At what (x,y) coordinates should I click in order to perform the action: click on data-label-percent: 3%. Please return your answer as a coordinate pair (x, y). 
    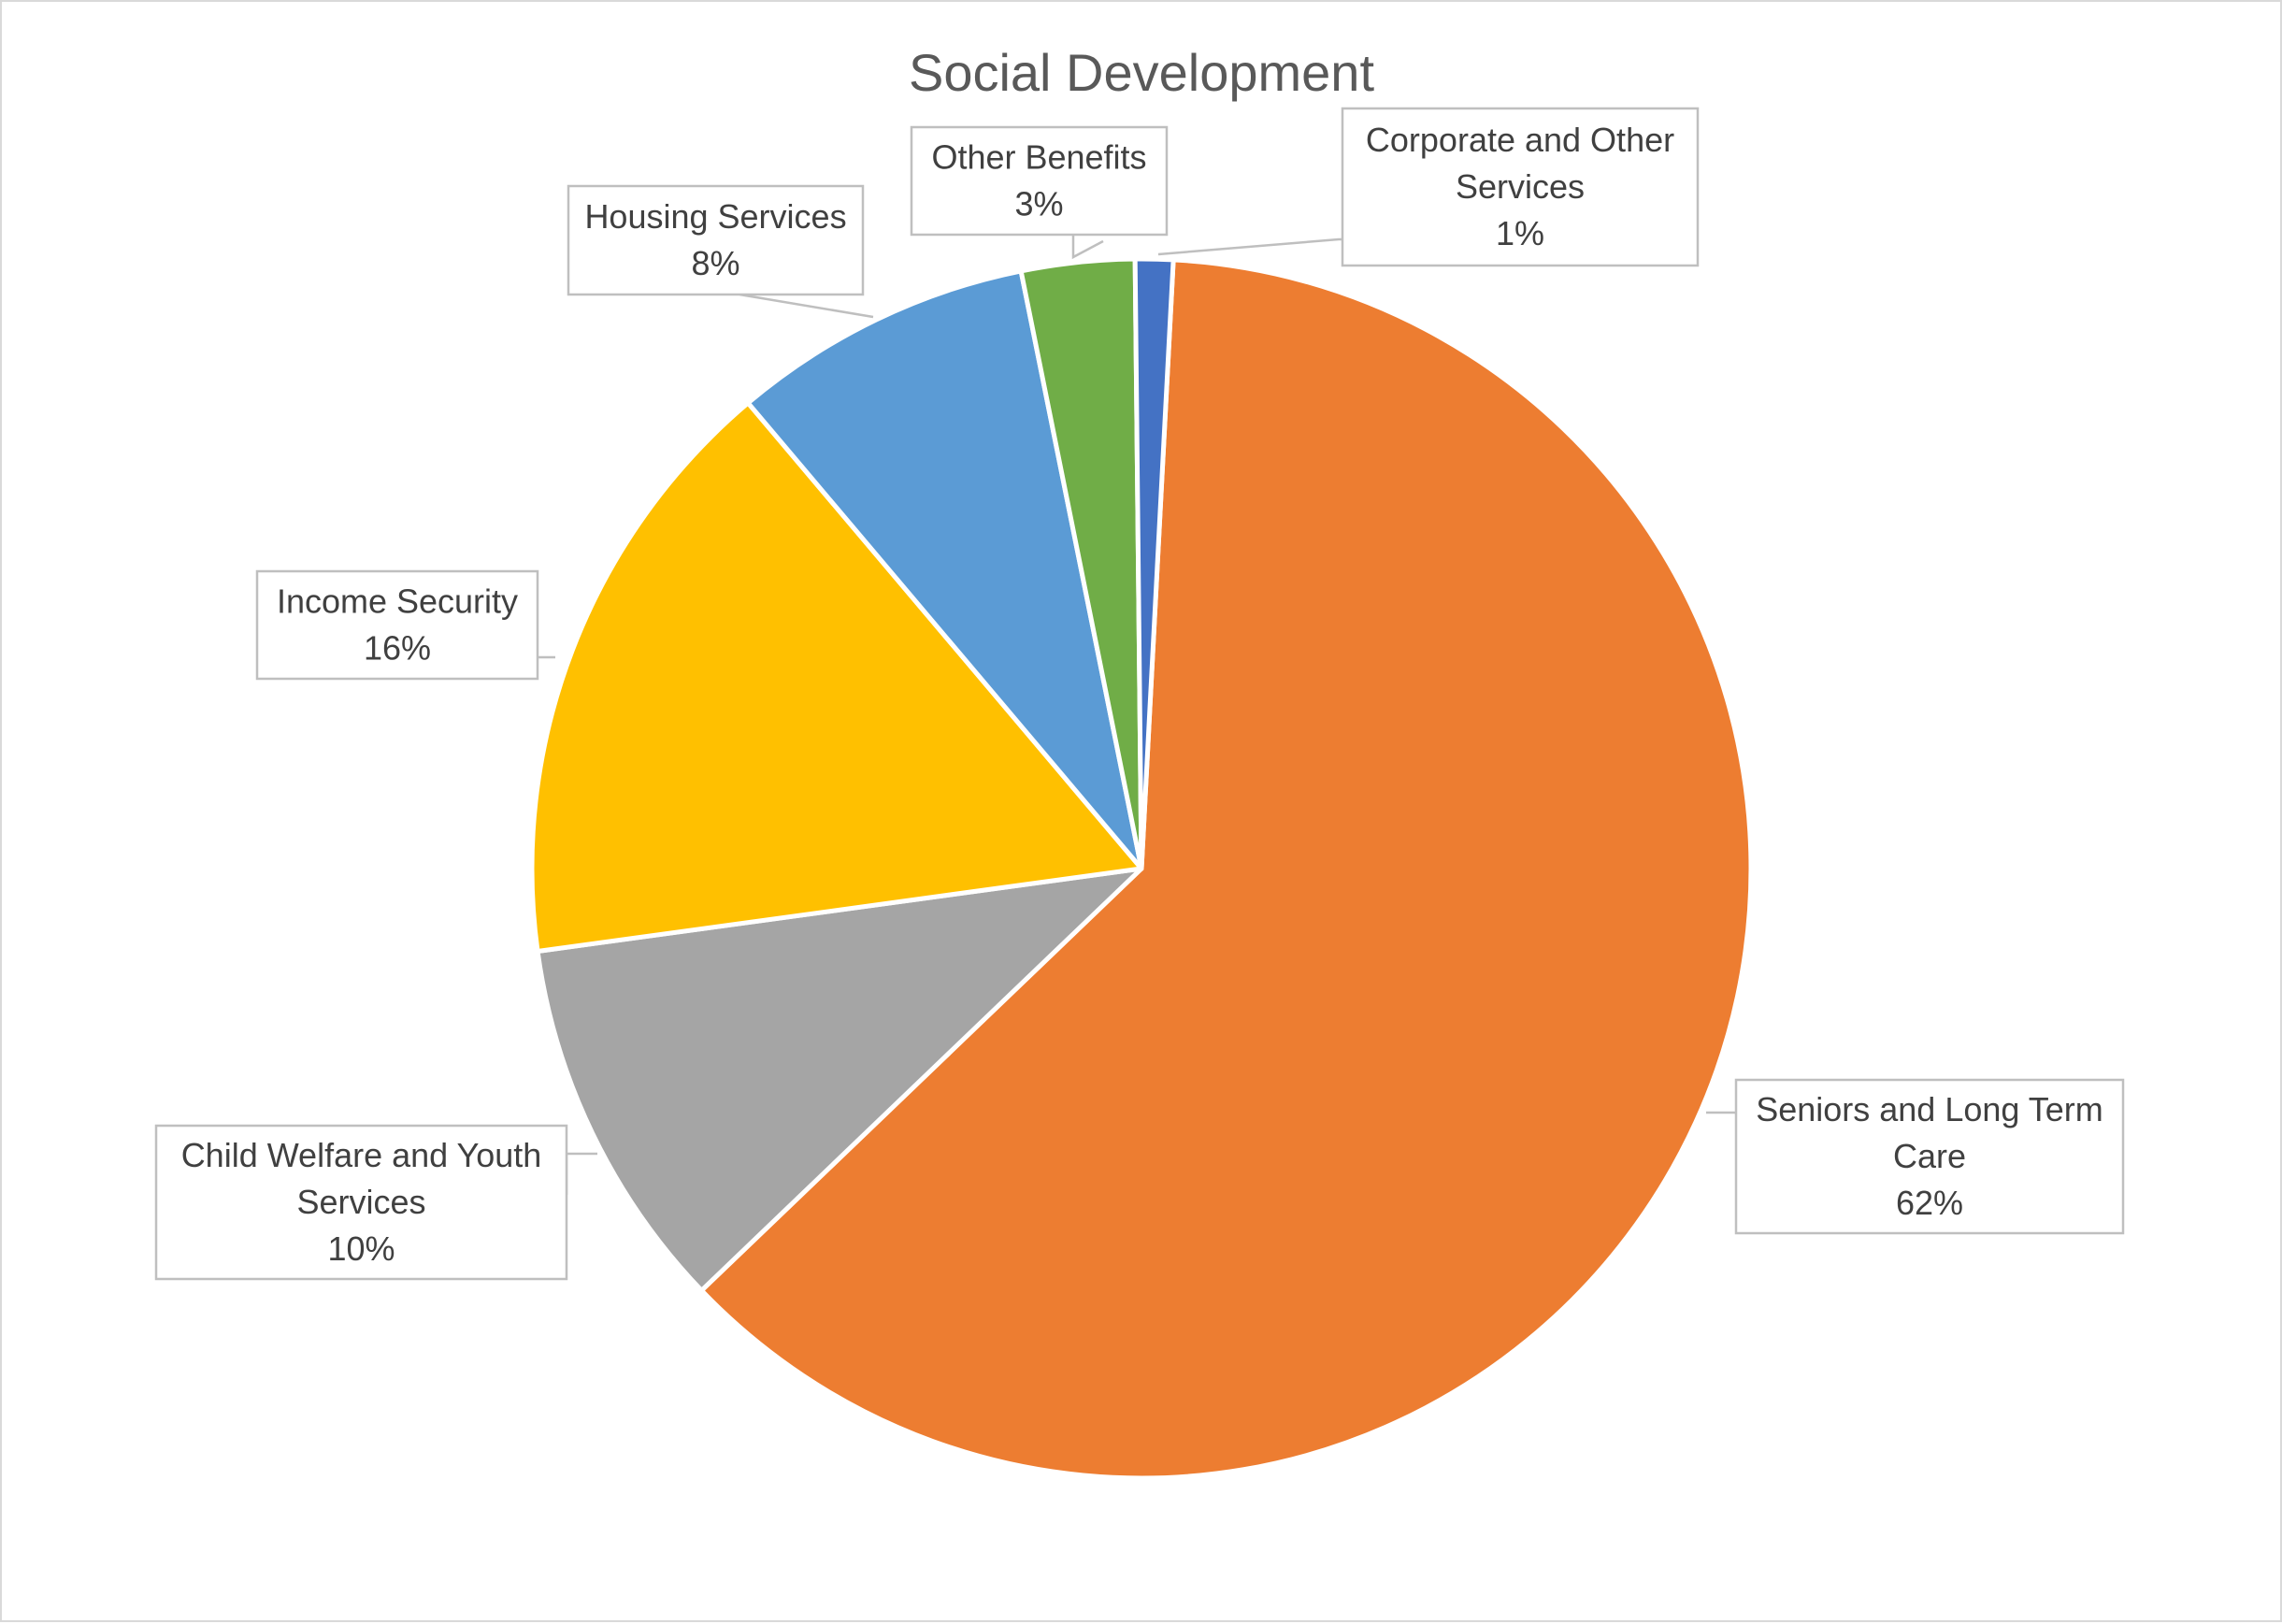
    Looking at the image, I should click on (1038, 204).